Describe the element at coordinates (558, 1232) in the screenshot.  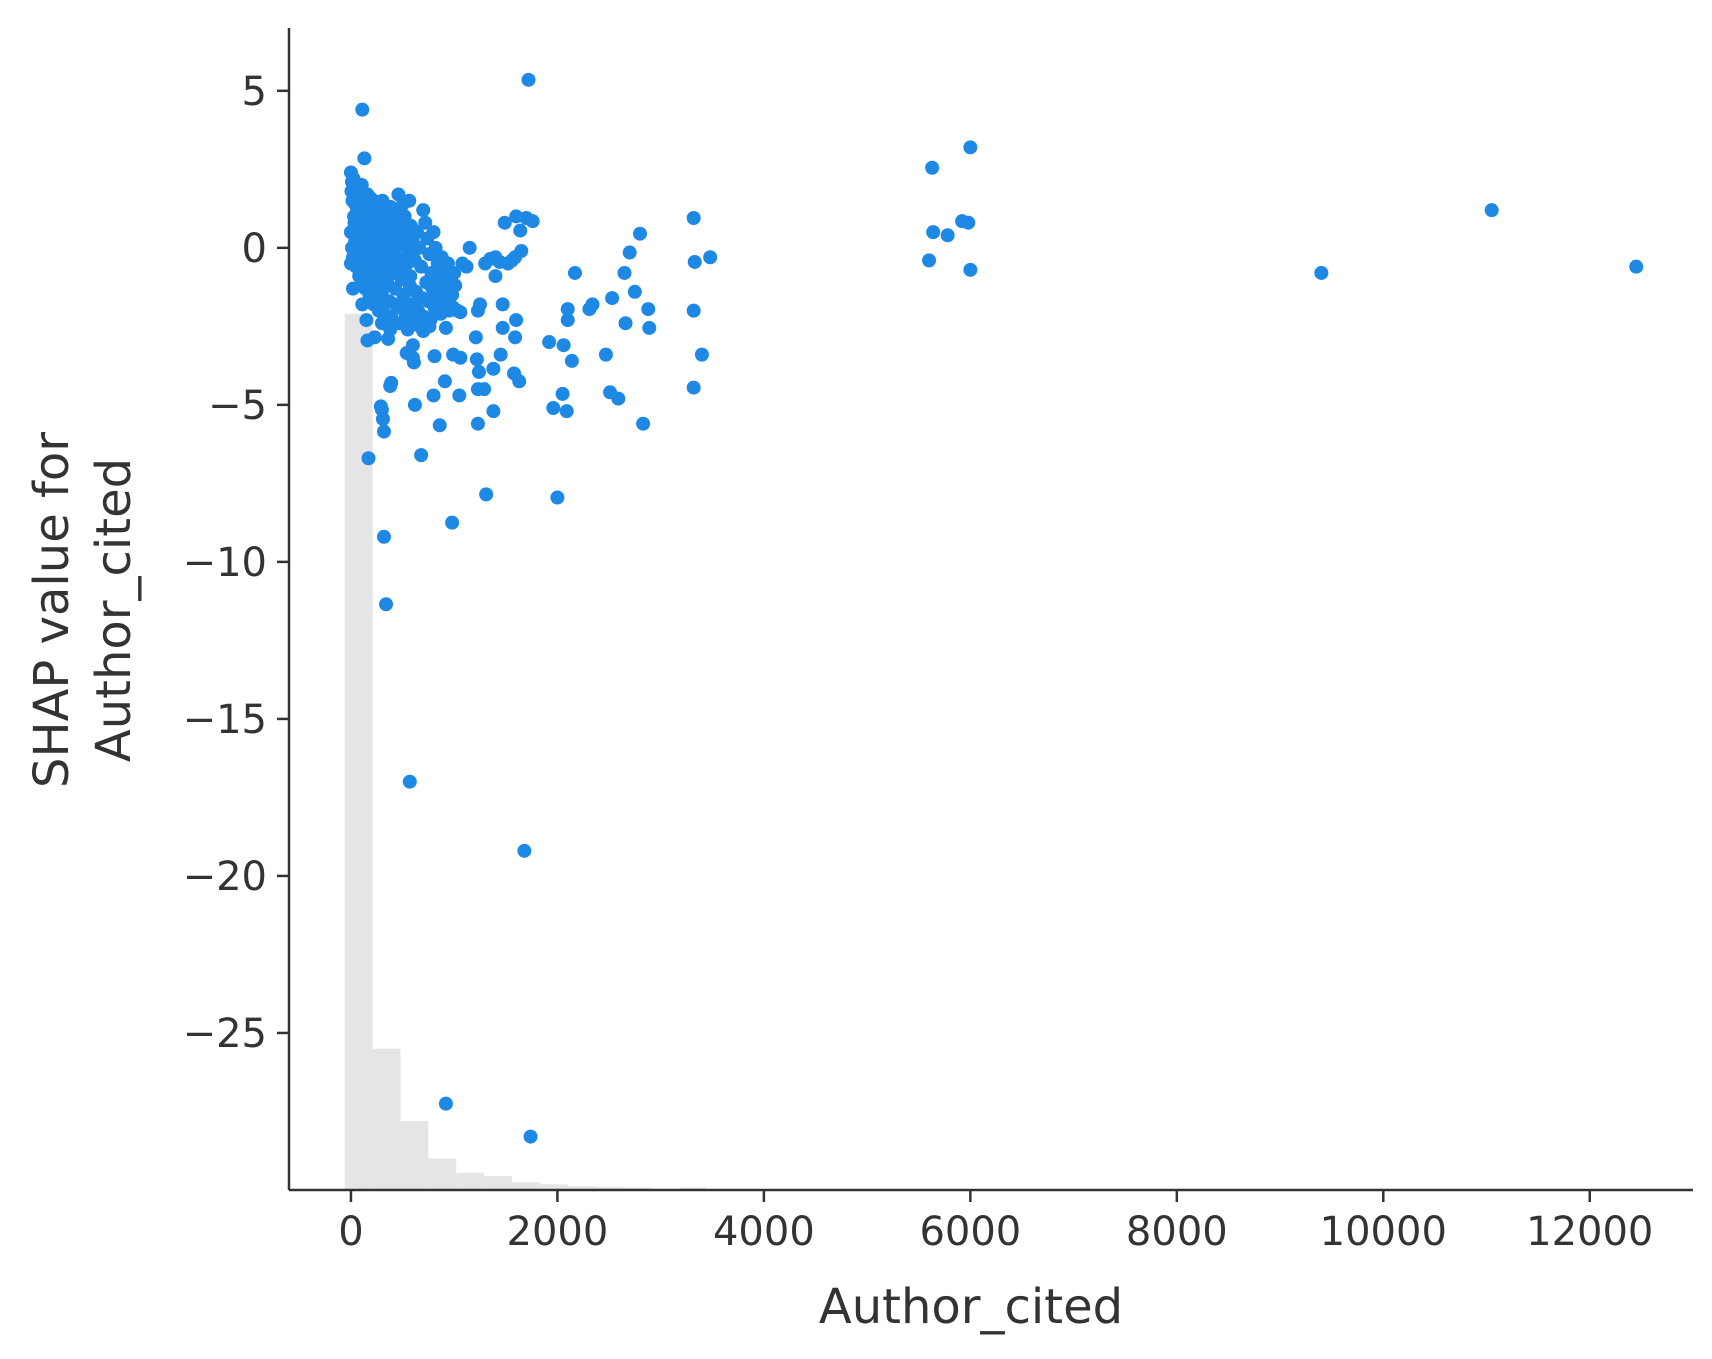
I see `x-tick-label: 2000` at that location.